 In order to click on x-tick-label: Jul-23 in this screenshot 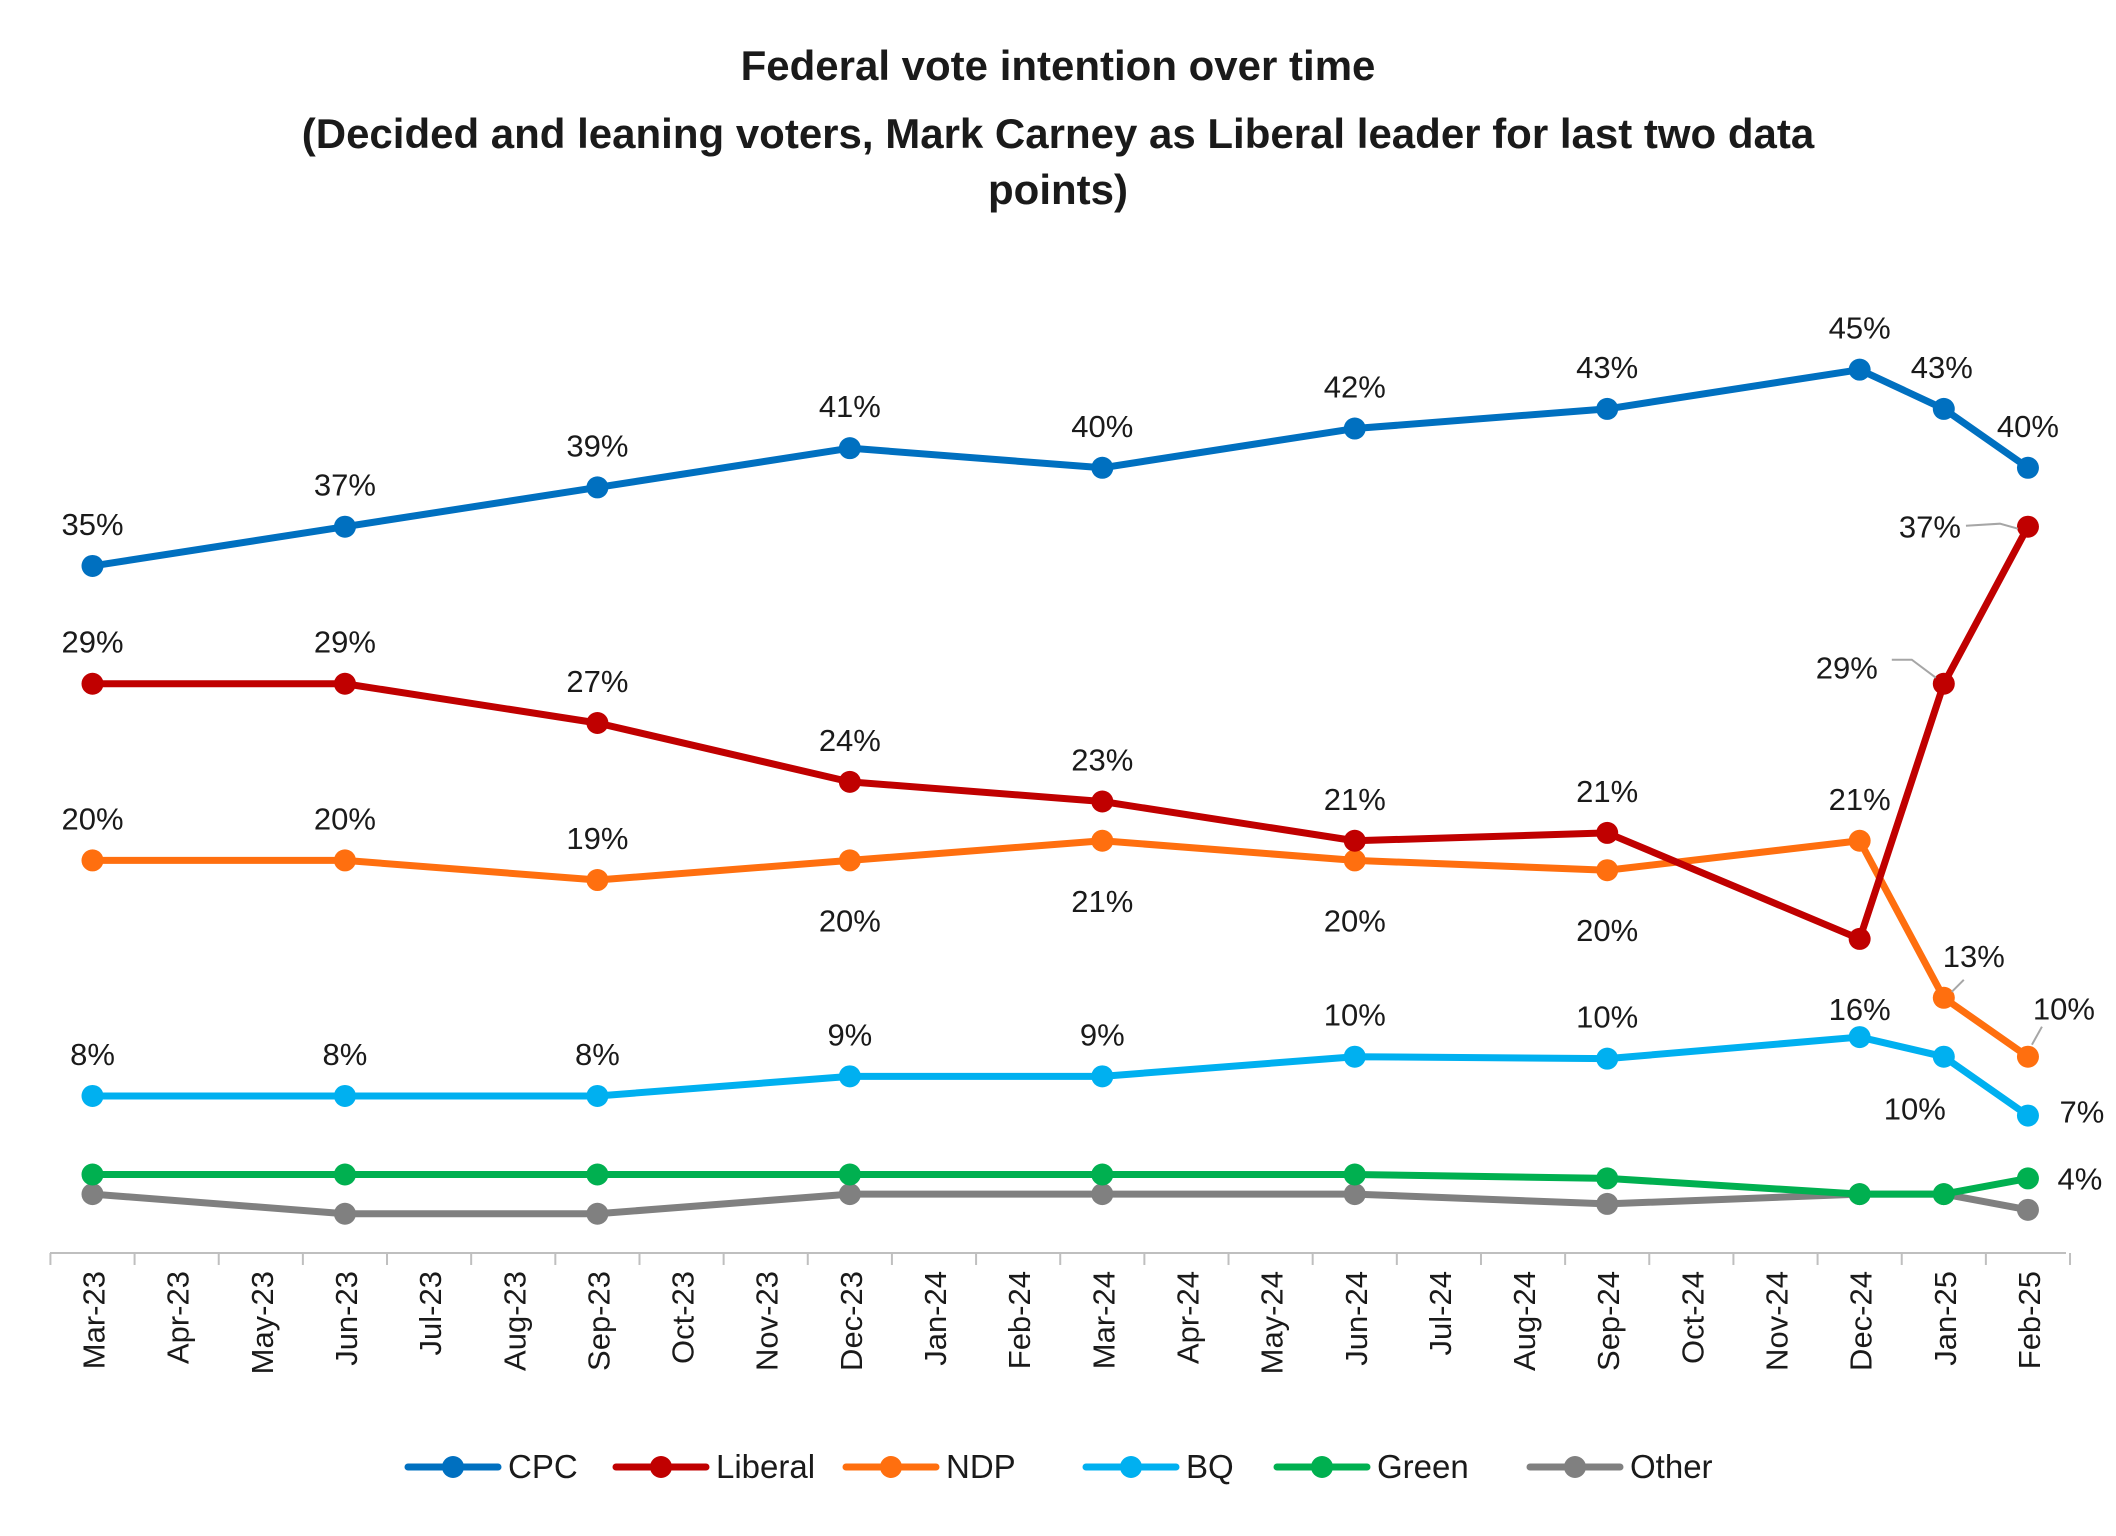, I will do `click(430, 1313)`.